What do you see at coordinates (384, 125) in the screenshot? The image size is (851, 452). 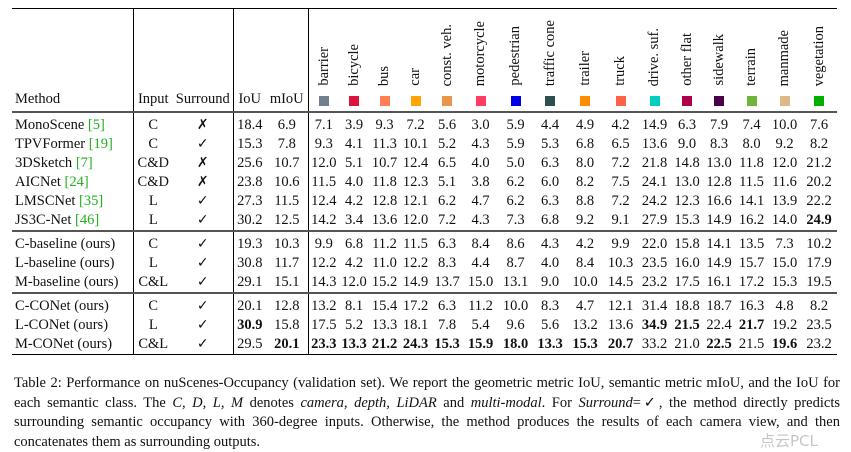 I see `class-iou-cell: 9.3` at bounding box center [384, 125].